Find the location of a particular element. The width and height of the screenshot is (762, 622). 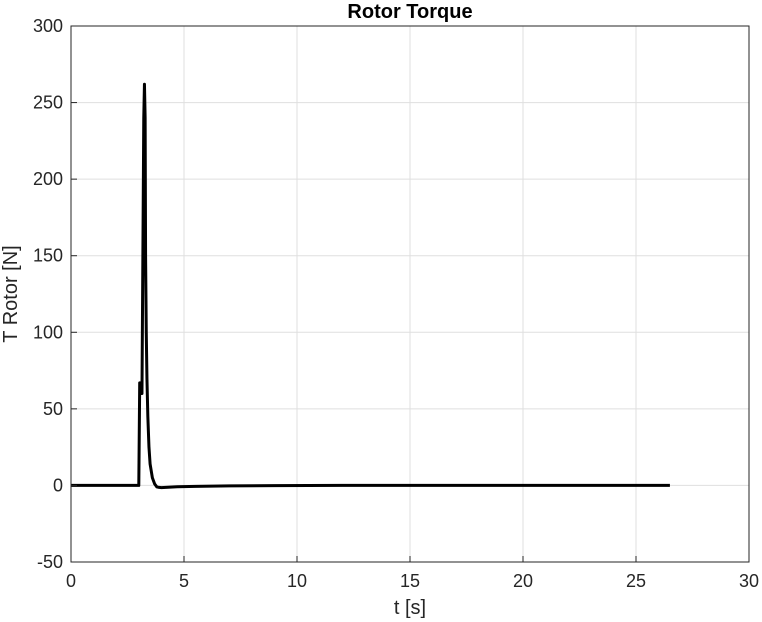

x-tick-label: 5 is located at coordinates (184, 581).